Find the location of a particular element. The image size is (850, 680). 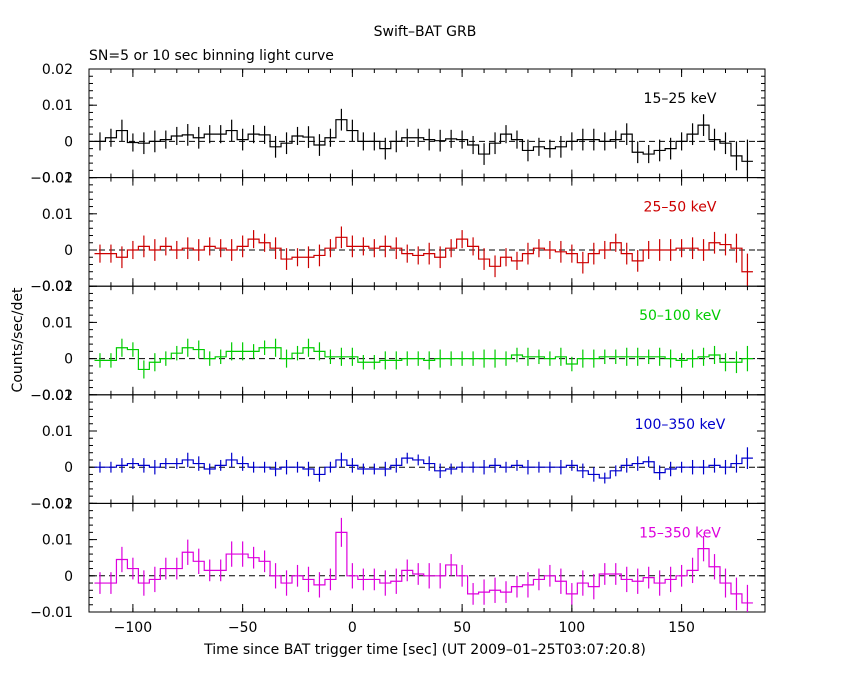

x-tick-label: −50 is located at coordinates (243, 628).